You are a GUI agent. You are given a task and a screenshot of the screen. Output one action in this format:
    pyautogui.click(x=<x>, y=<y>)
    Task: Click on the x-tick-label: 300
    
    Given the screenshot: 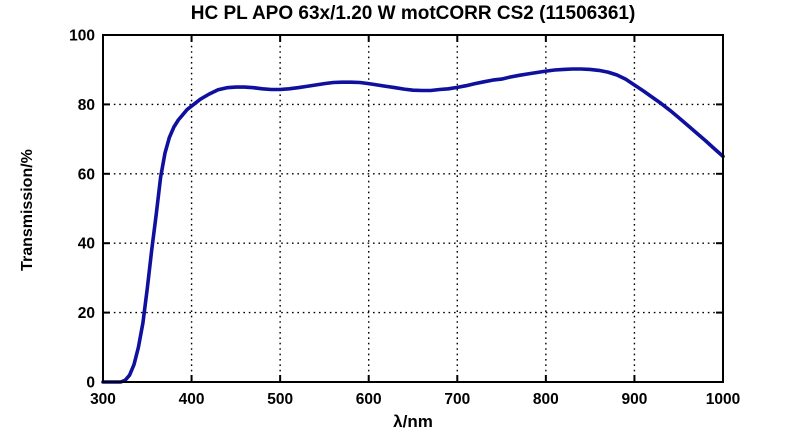 What is the action you would take?
    pyautogui.click(x=103, y=399)
    